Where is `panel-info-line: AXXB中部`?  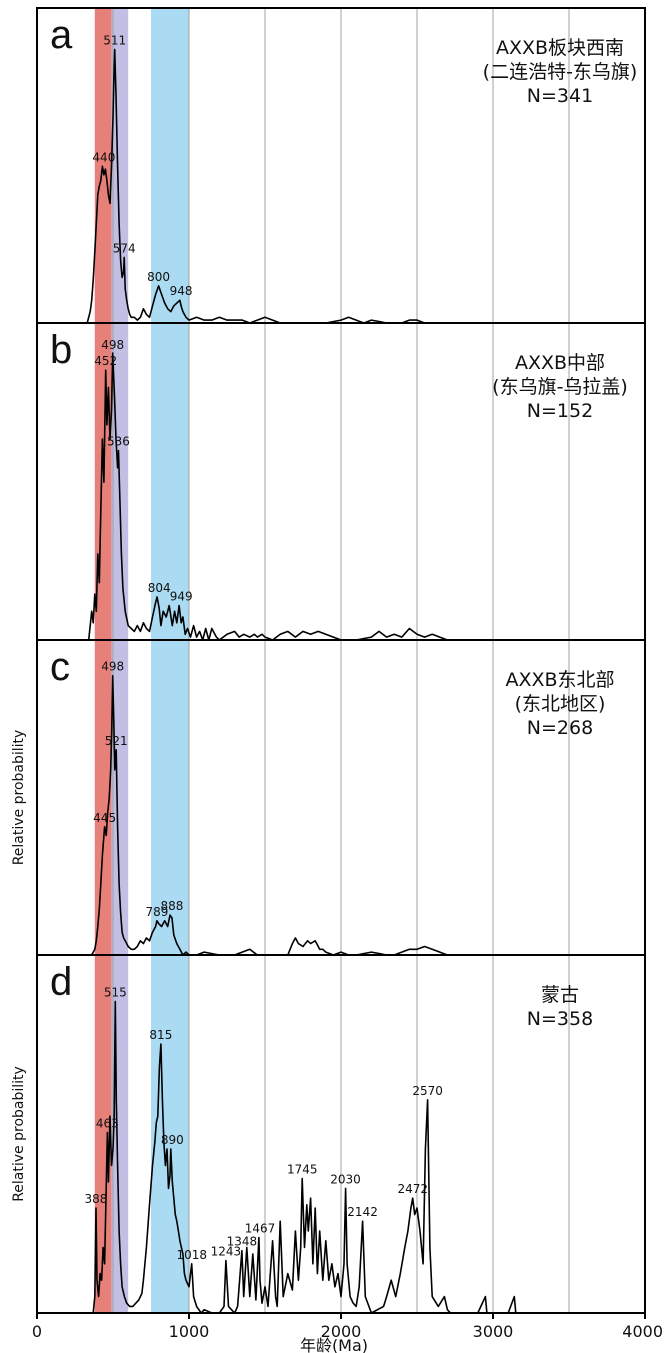 panel-info-line: AXXB中部 is located at coordinates (560, 363).